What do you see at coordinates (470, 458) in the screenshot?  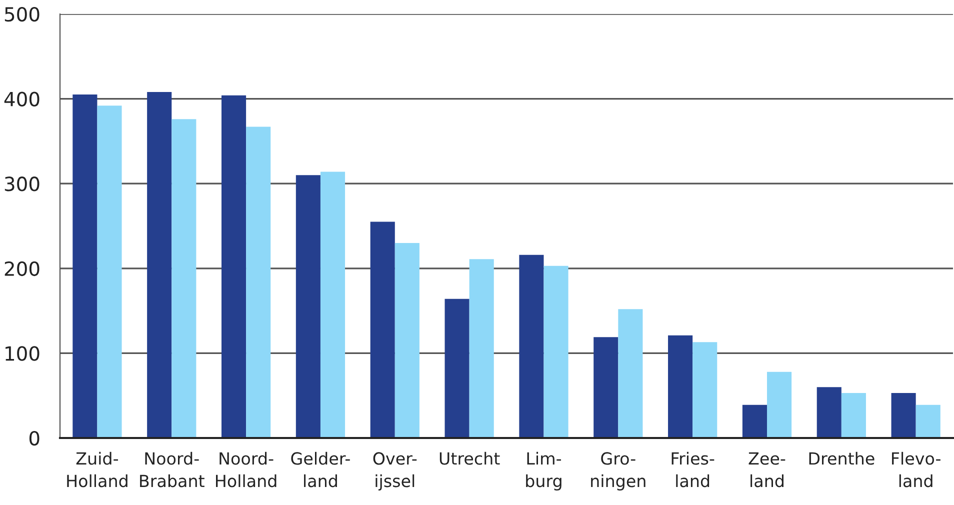 I see `x-tick-label: Utrecht` at bounding box center [470, 458].